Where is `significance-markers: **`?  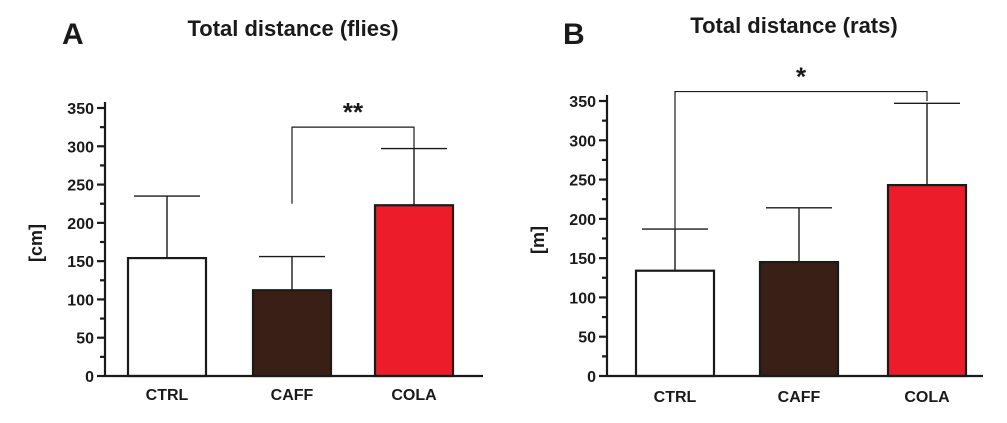 significance-markers: ** is located at coordinates (353, 150).